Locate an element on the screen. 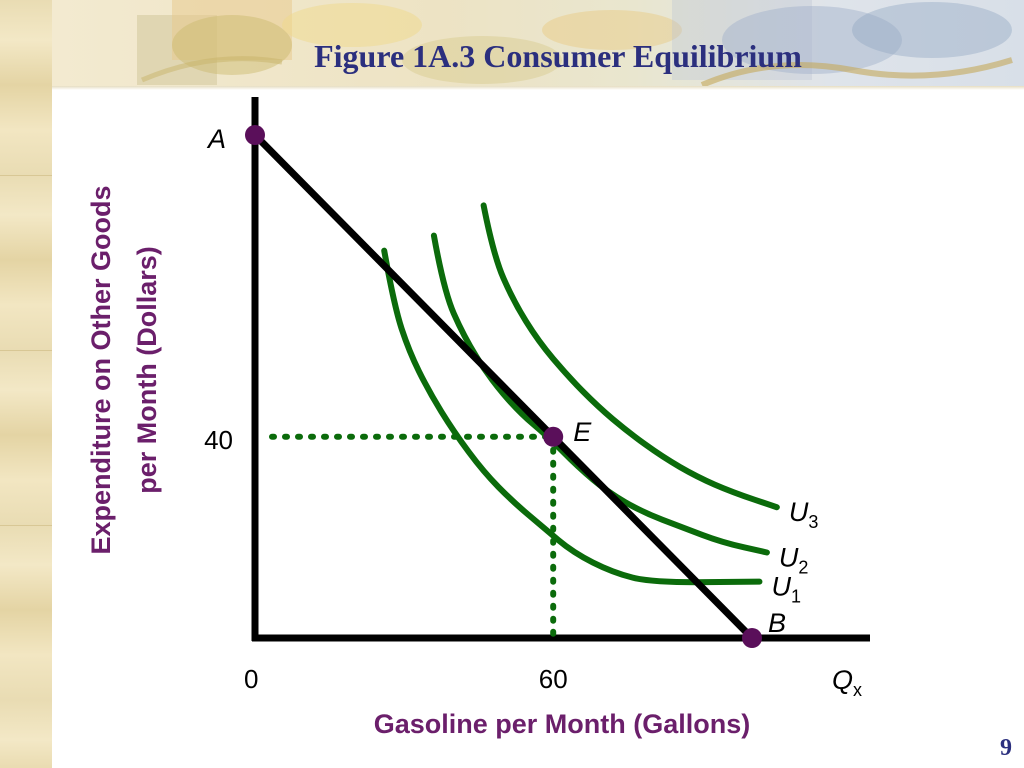 This screenshot has width=1024, height=768. x-axis-title: Gasoline per Month (Gallons) is located at coordinates (562, 724).